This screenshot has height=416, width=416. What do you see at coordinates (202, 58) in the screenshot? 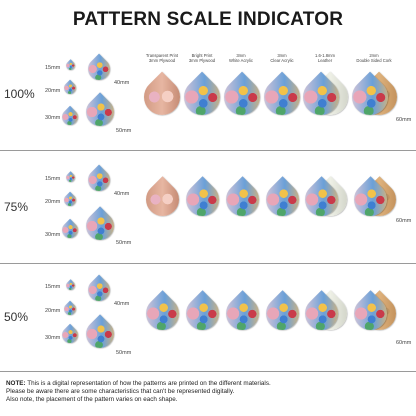
I see `column-header-bright-plywood: Bright Print 3mm Plywood` at bounding box center [202, 58].